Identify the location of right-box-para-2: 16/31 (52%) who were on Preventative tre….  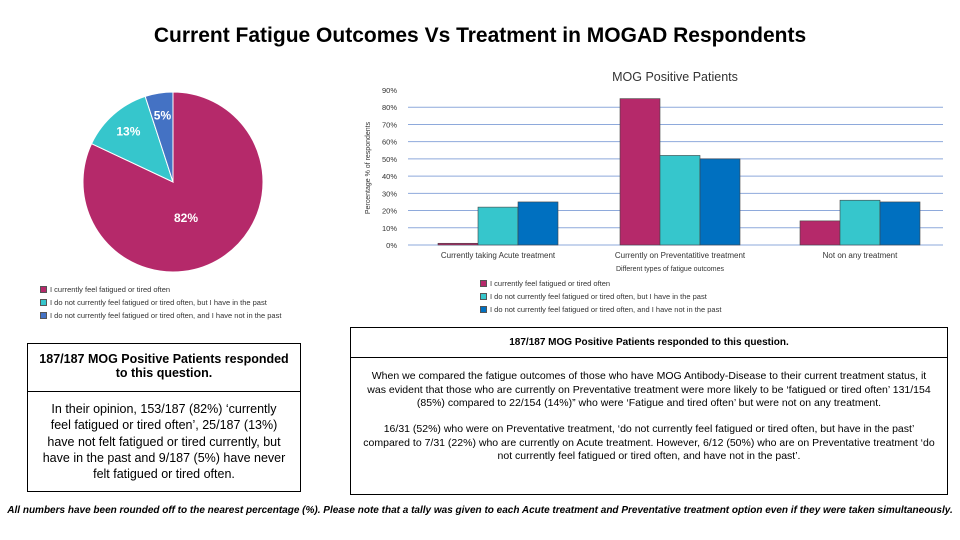
(649, 442).